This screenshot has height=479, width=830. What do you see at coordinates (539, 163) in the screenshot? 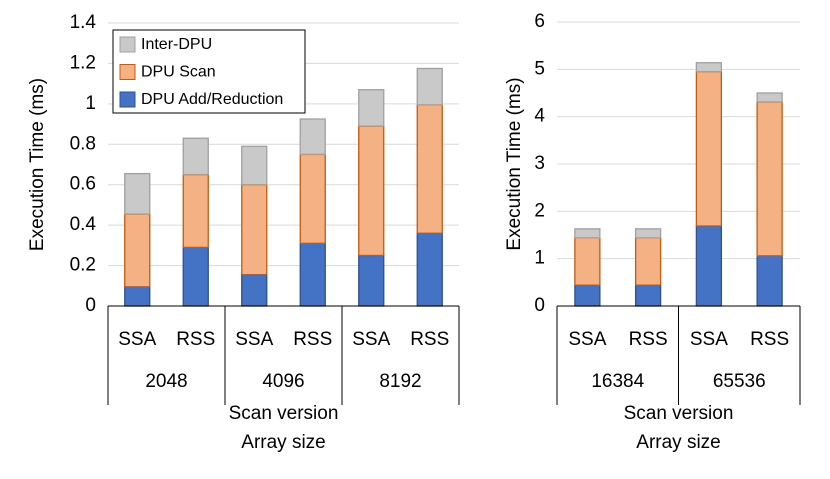
I see `y-tick-label: 3` at bounding box center [539, 163].